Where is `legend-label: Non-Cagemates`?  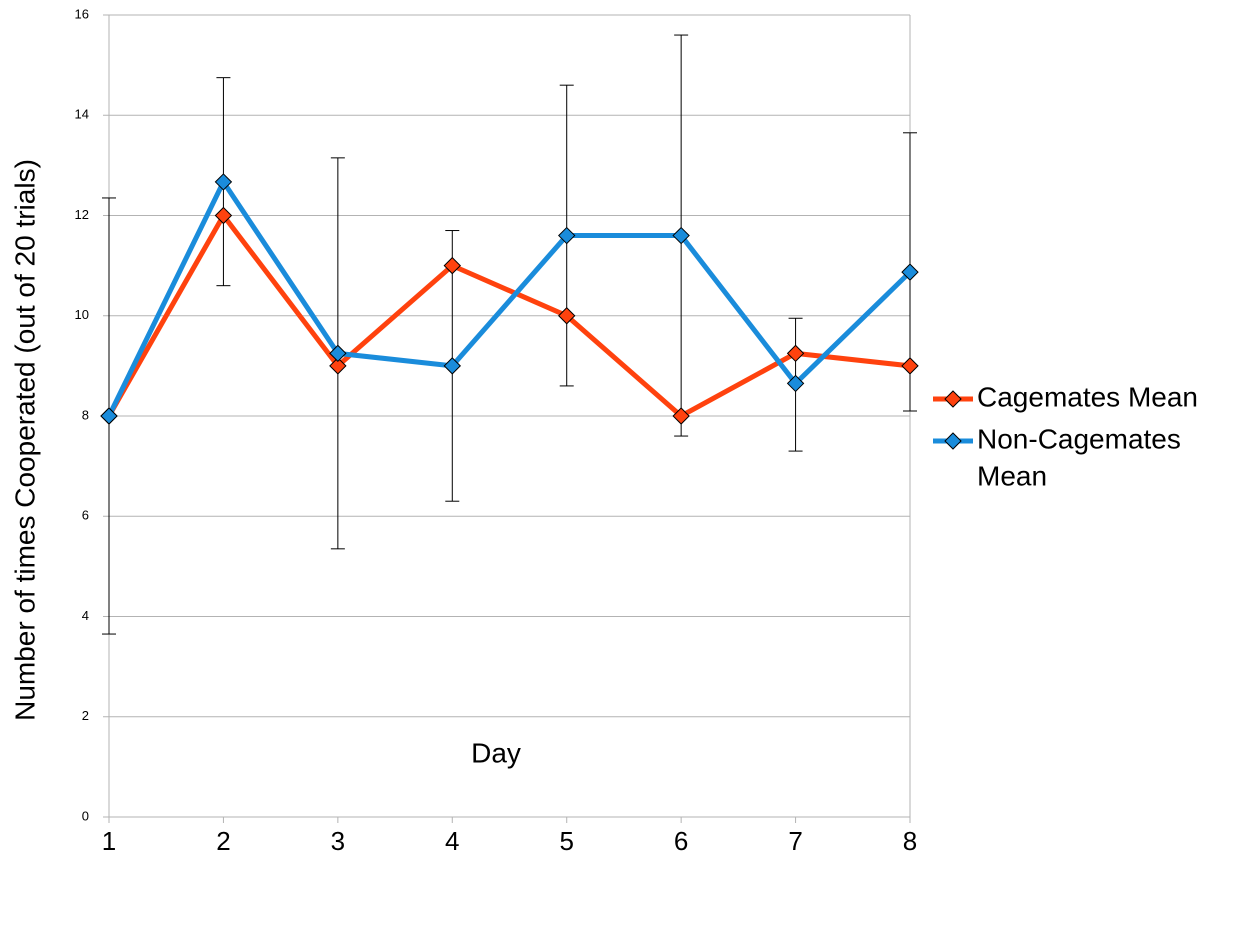
legend-label: Non-Cagemates is located at coordinates (1079, 438).